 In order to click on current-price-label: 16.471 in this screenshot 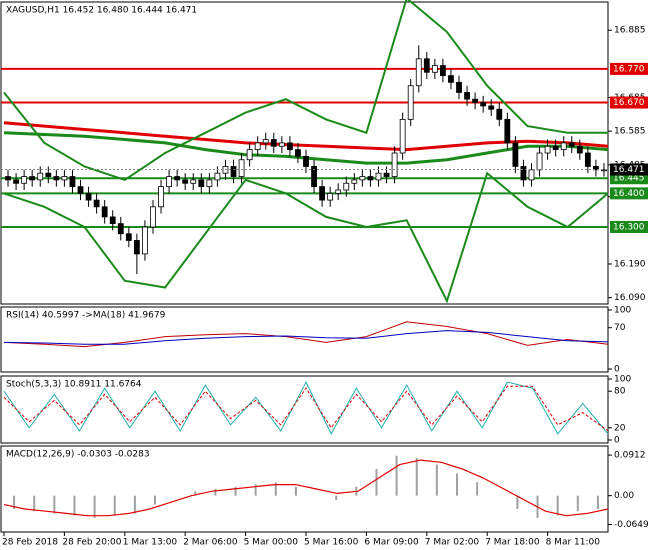, I will do `click(629, 170)`.